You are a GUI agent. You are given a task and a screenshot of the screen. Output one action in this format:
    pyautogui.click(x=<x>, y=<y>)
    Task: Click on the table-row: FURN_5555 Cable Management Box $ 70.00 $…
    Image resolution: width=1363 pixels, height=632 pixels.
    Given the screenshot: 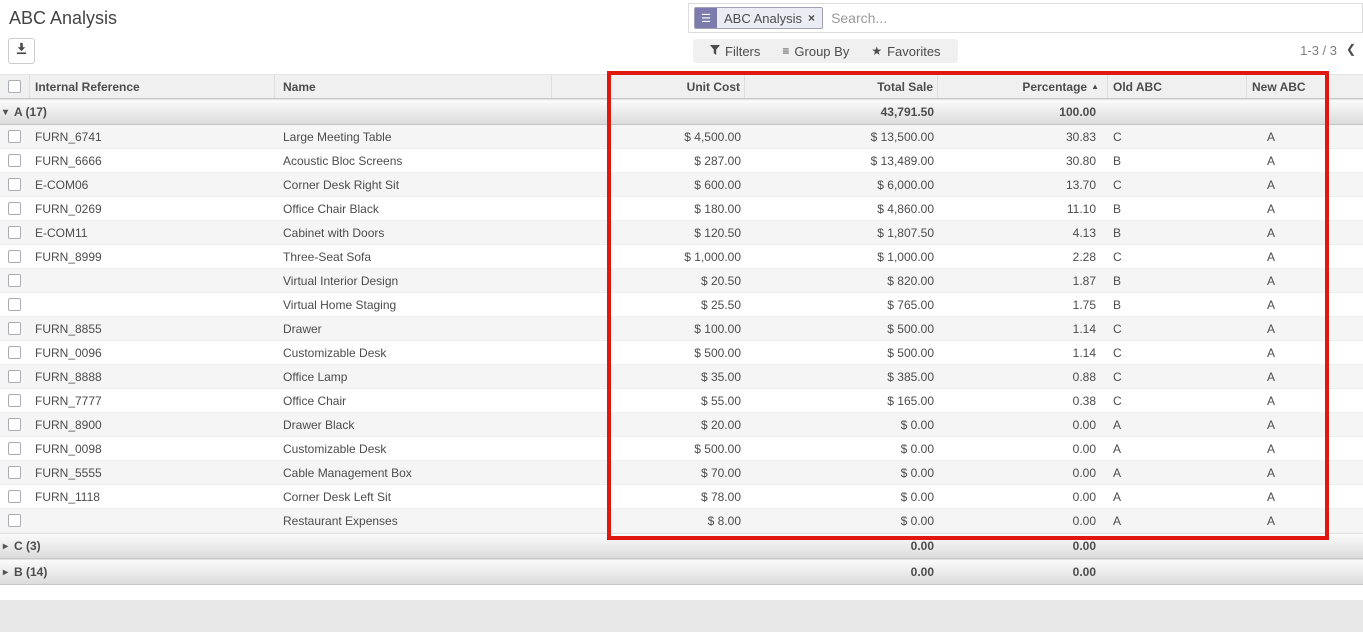 What is the action you would take?
    pyautogui.click(x=681, y=473)
    